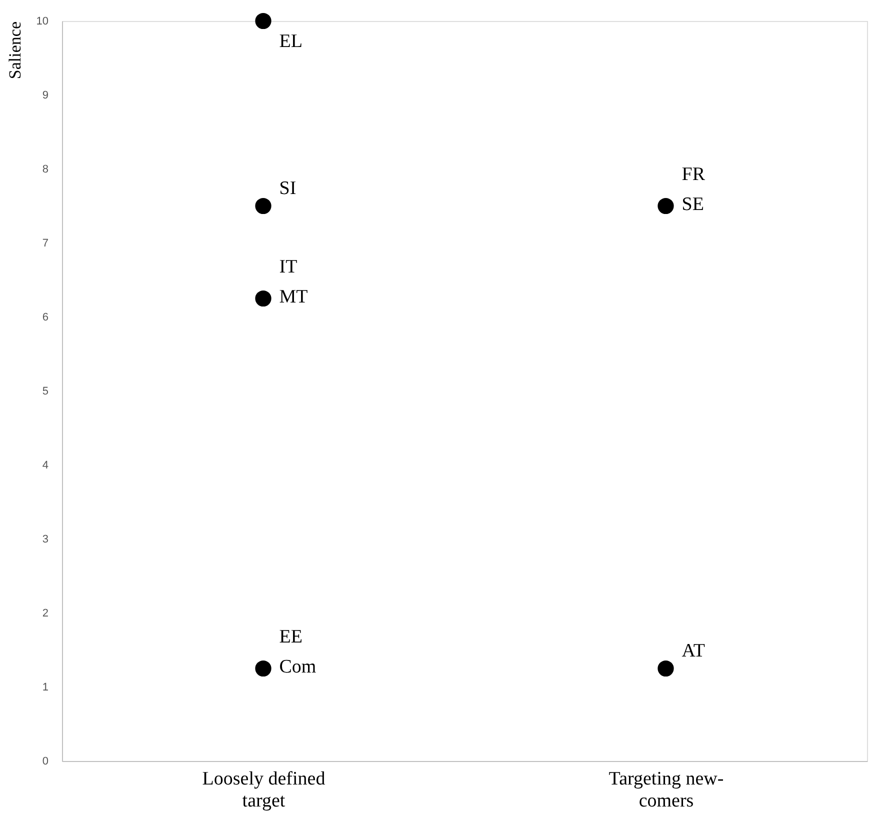 The height and width of the screenshot is (817, 878). What do you see at coordinates (666, 790) in the screenshot?
I see `x-tick-label: Targeting new-comers` at bounding box center [666, 790].